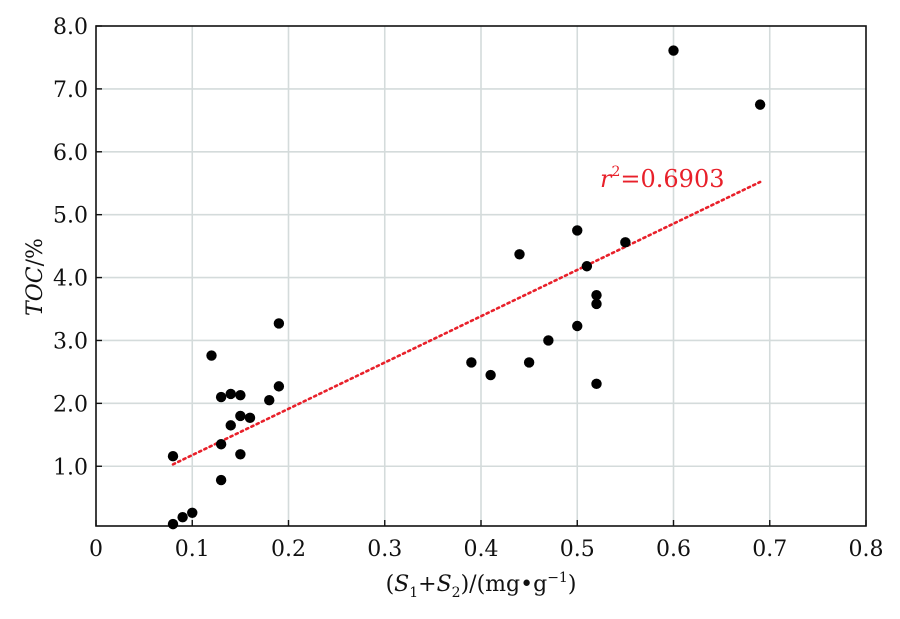 The image size is (900, 619). What do you see at coordinates (192, 549) in the screenshot?
I see `x-tick-label: 0.1` at bounding box center [192, 549].